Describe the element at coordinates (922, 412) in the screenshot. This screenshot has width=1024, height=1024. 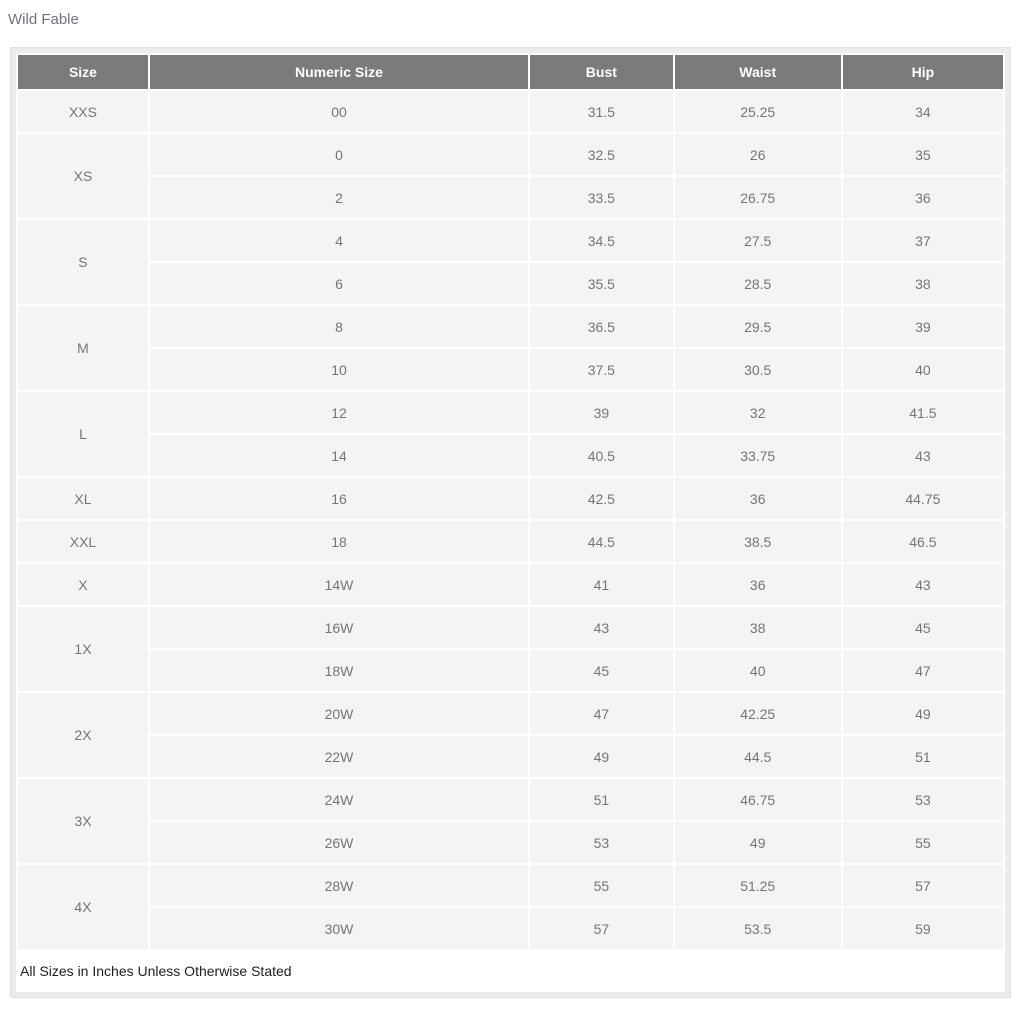
I see `hip-cell: 41.5` at that location.